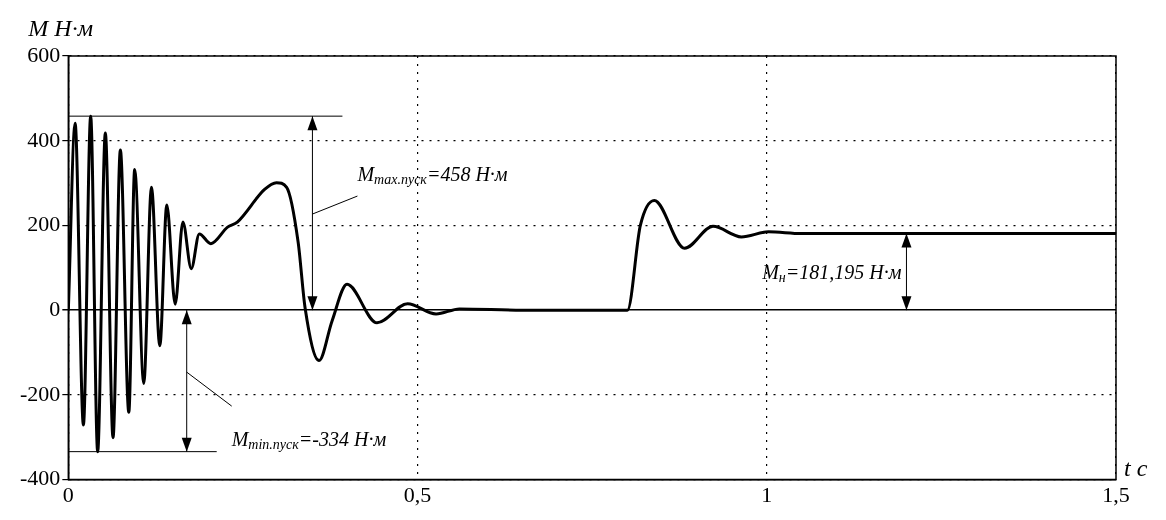 This screenshot has width=1166, height=520. I want to click on y-tick-label: 200, so click(44, 224).